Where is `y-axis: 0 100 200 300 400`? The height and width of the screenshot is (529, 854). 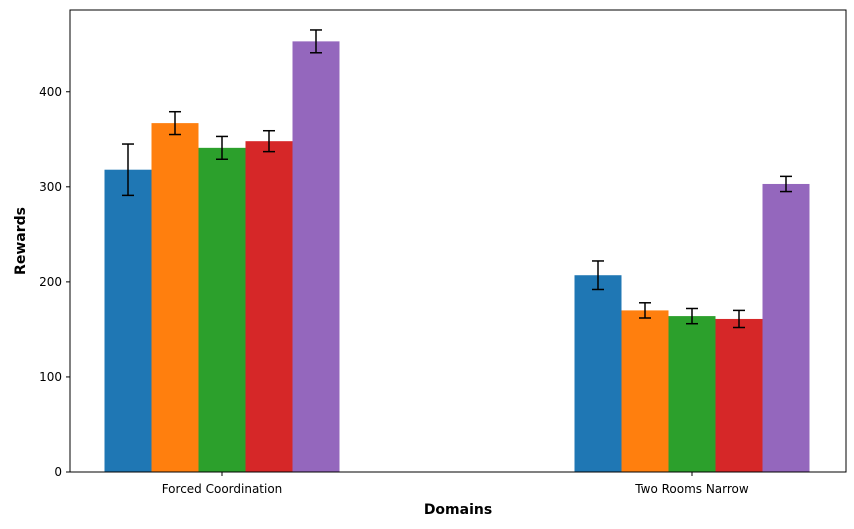 y-axis: 0 100 200 300 400 is located at coordinates (54, 282).